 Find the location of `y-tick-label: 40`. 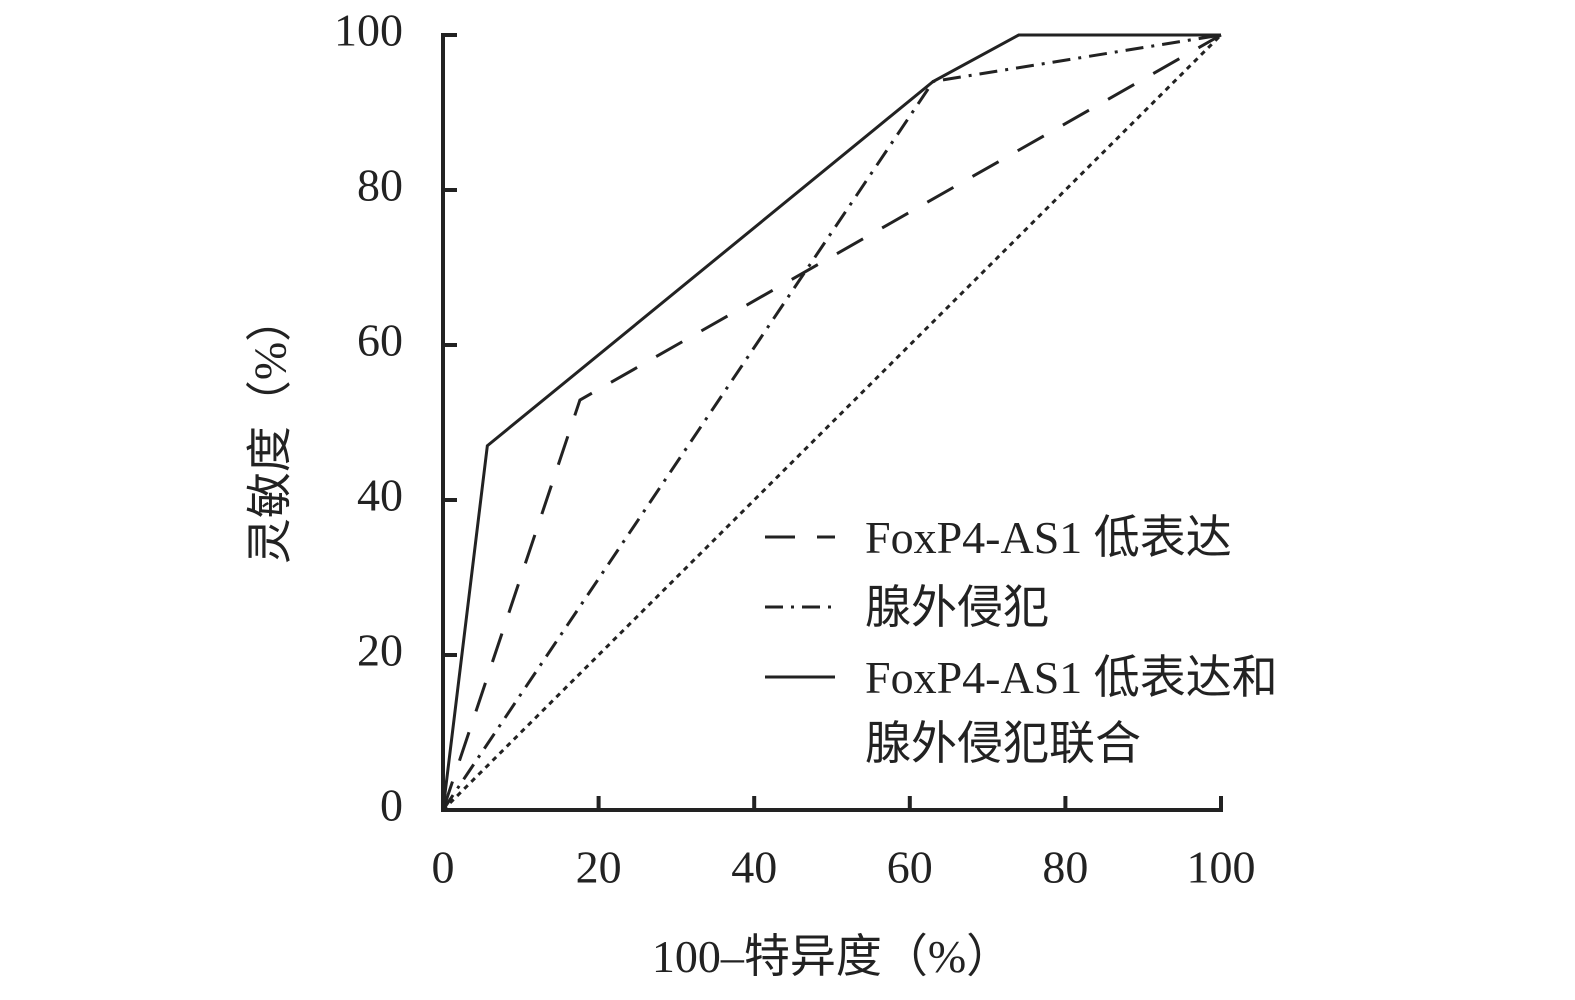

y-tick-label: 40 is located at coordinates (380, 495).